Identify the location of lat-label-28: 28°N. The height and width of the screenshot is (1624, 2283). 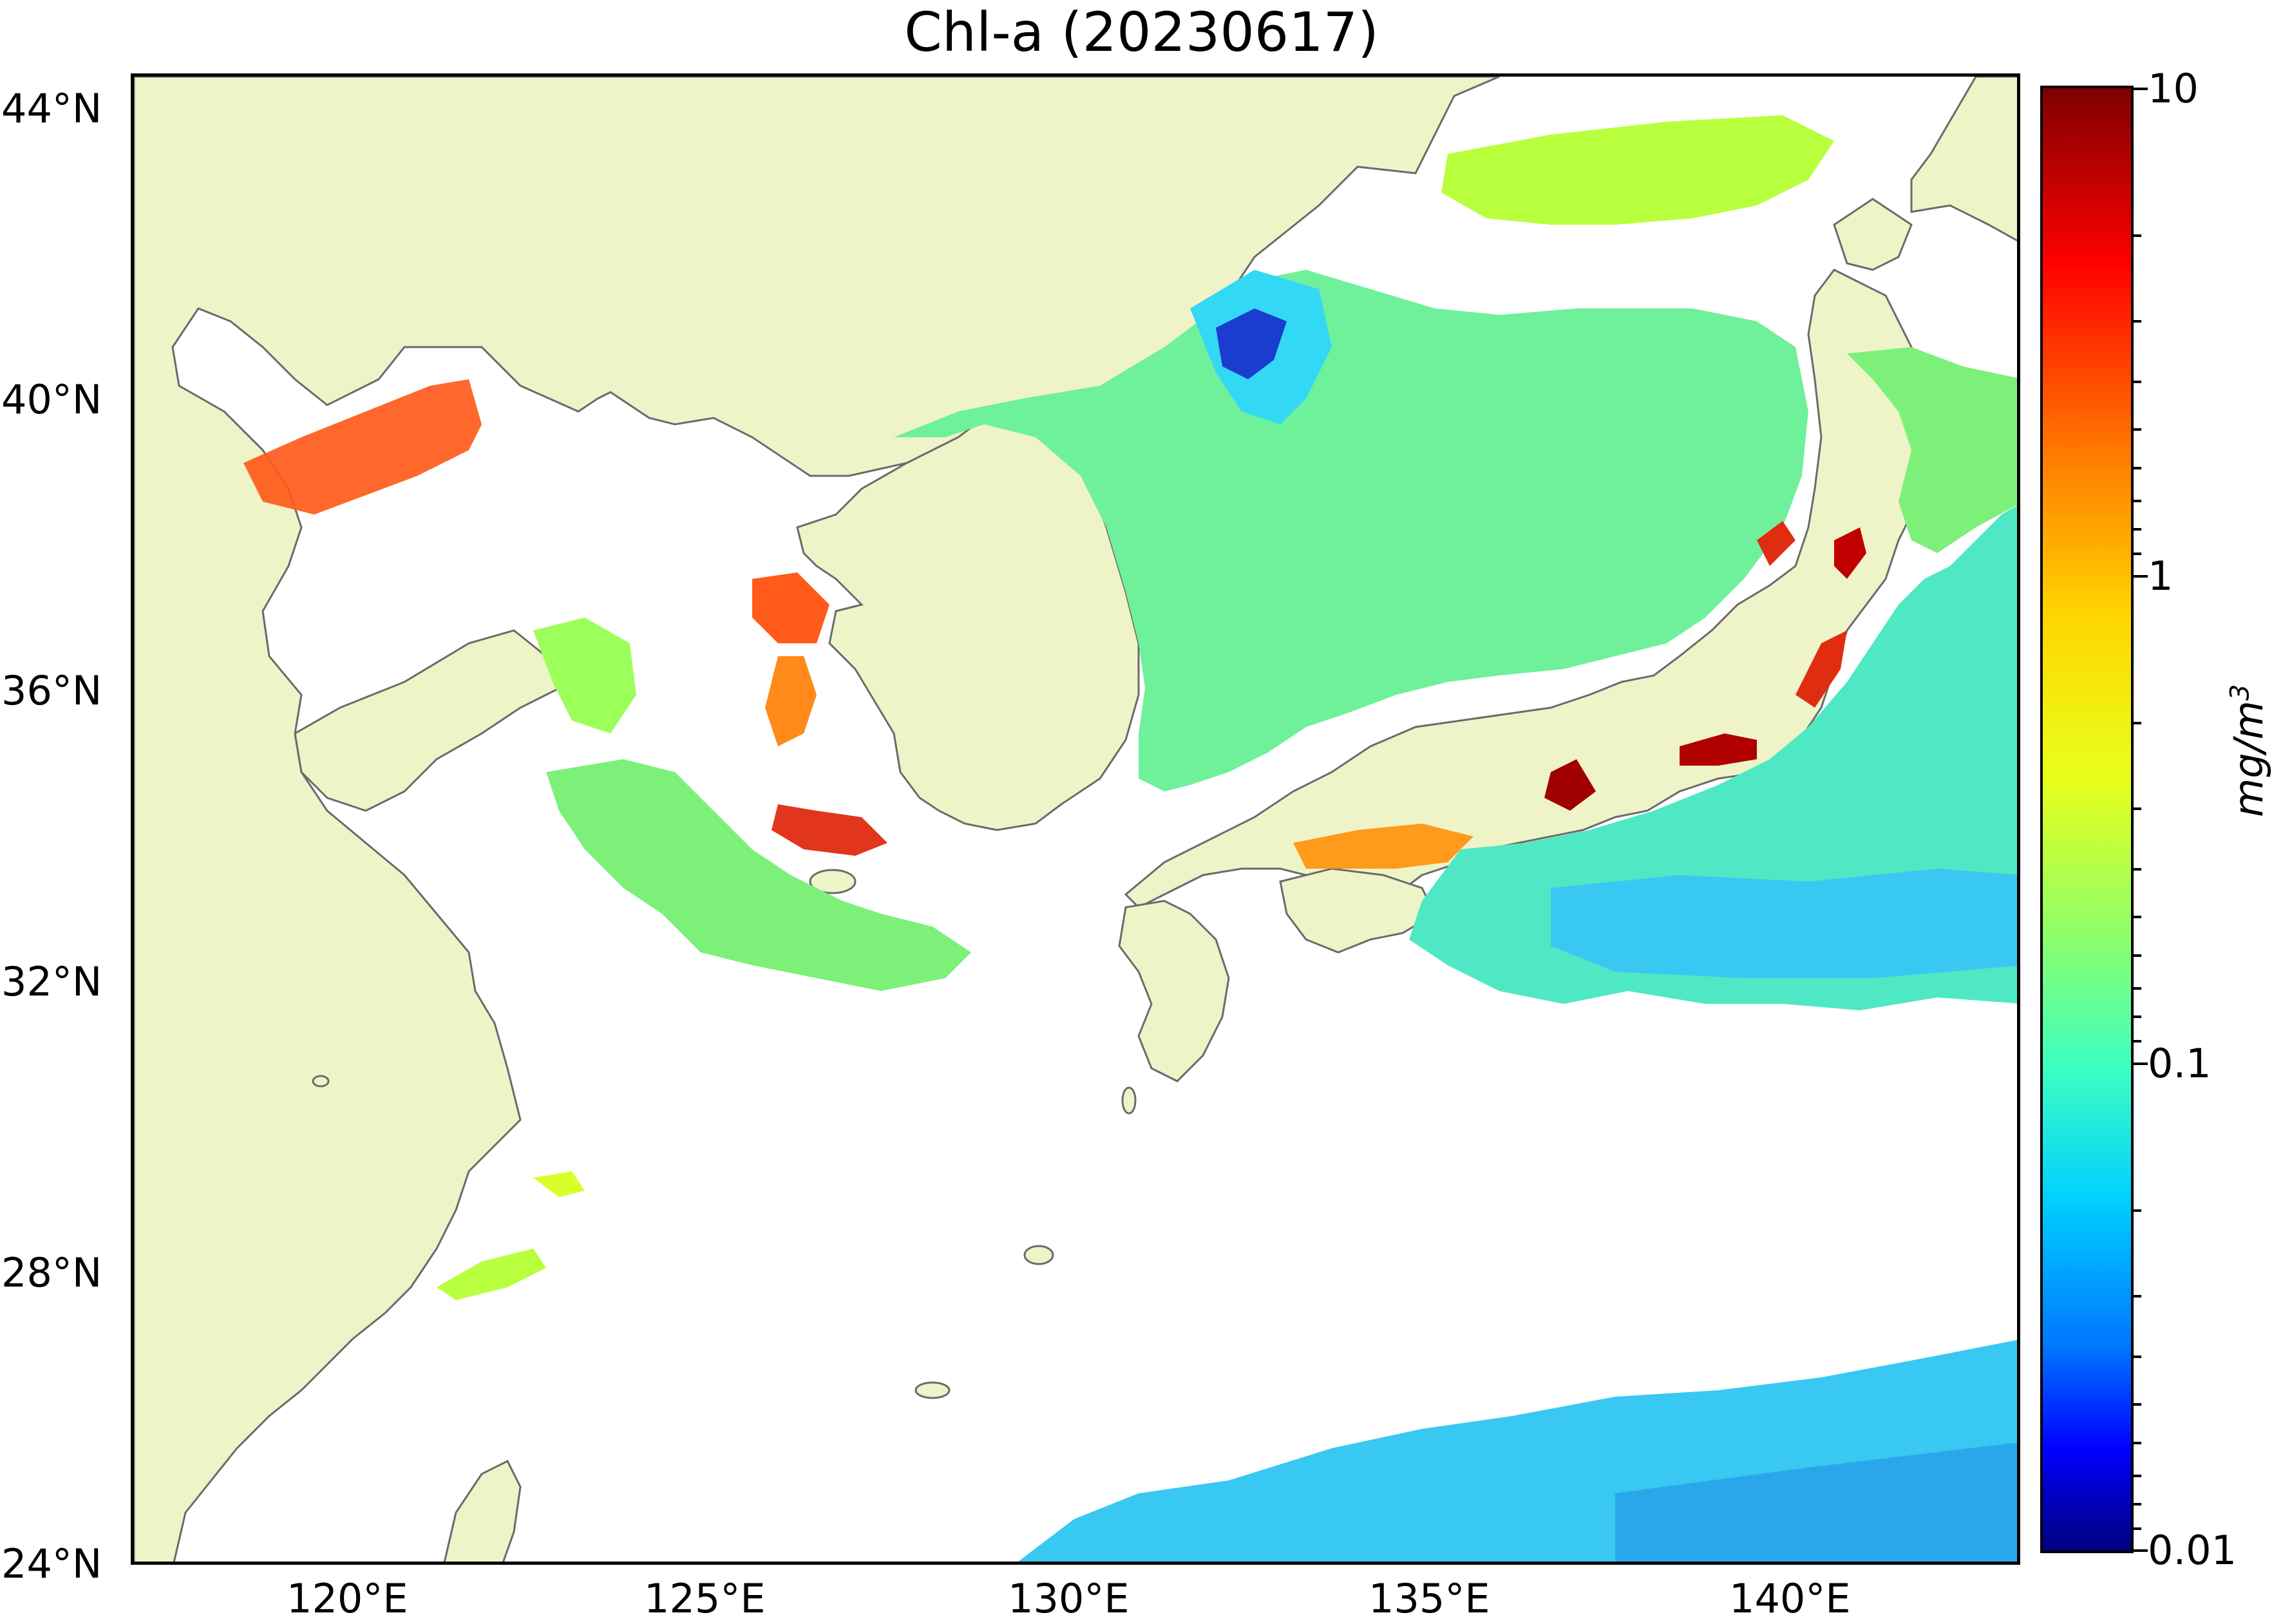
(51, 1272).